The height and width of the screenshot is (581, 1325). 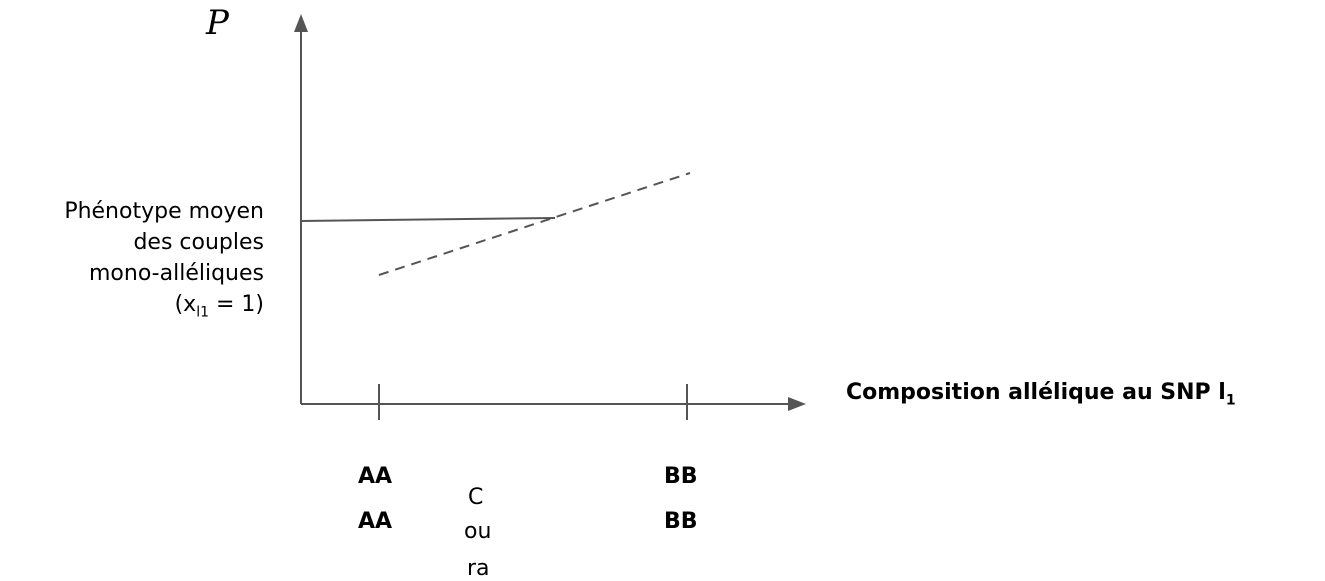 What do you see at coordinates (164, 308) in the screenshot?
I see `y-label-line-4: (xl1 = 1)` at bounding box center [164, 308].